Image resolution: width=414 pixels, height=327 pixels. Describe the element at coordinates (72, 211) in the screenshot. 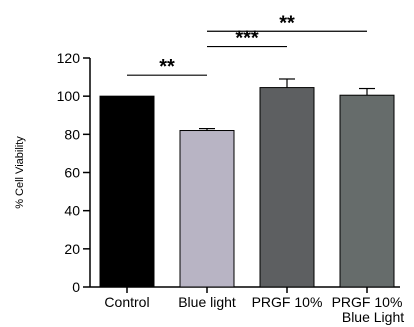

I see `y-tick-label: 40` at that location.